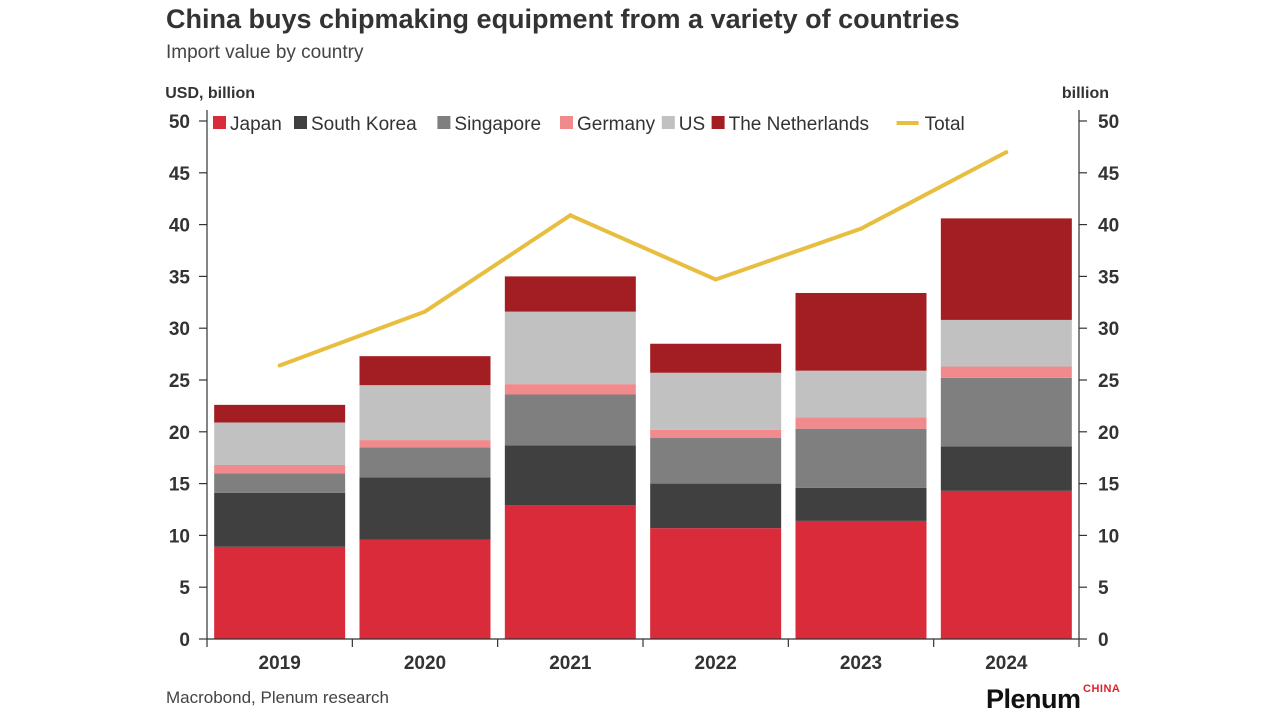  What do you see at coordinates (1108, 433) in the screenshot?
I see `y-tick-label-right: 20` at bounding box center [1108, 433].